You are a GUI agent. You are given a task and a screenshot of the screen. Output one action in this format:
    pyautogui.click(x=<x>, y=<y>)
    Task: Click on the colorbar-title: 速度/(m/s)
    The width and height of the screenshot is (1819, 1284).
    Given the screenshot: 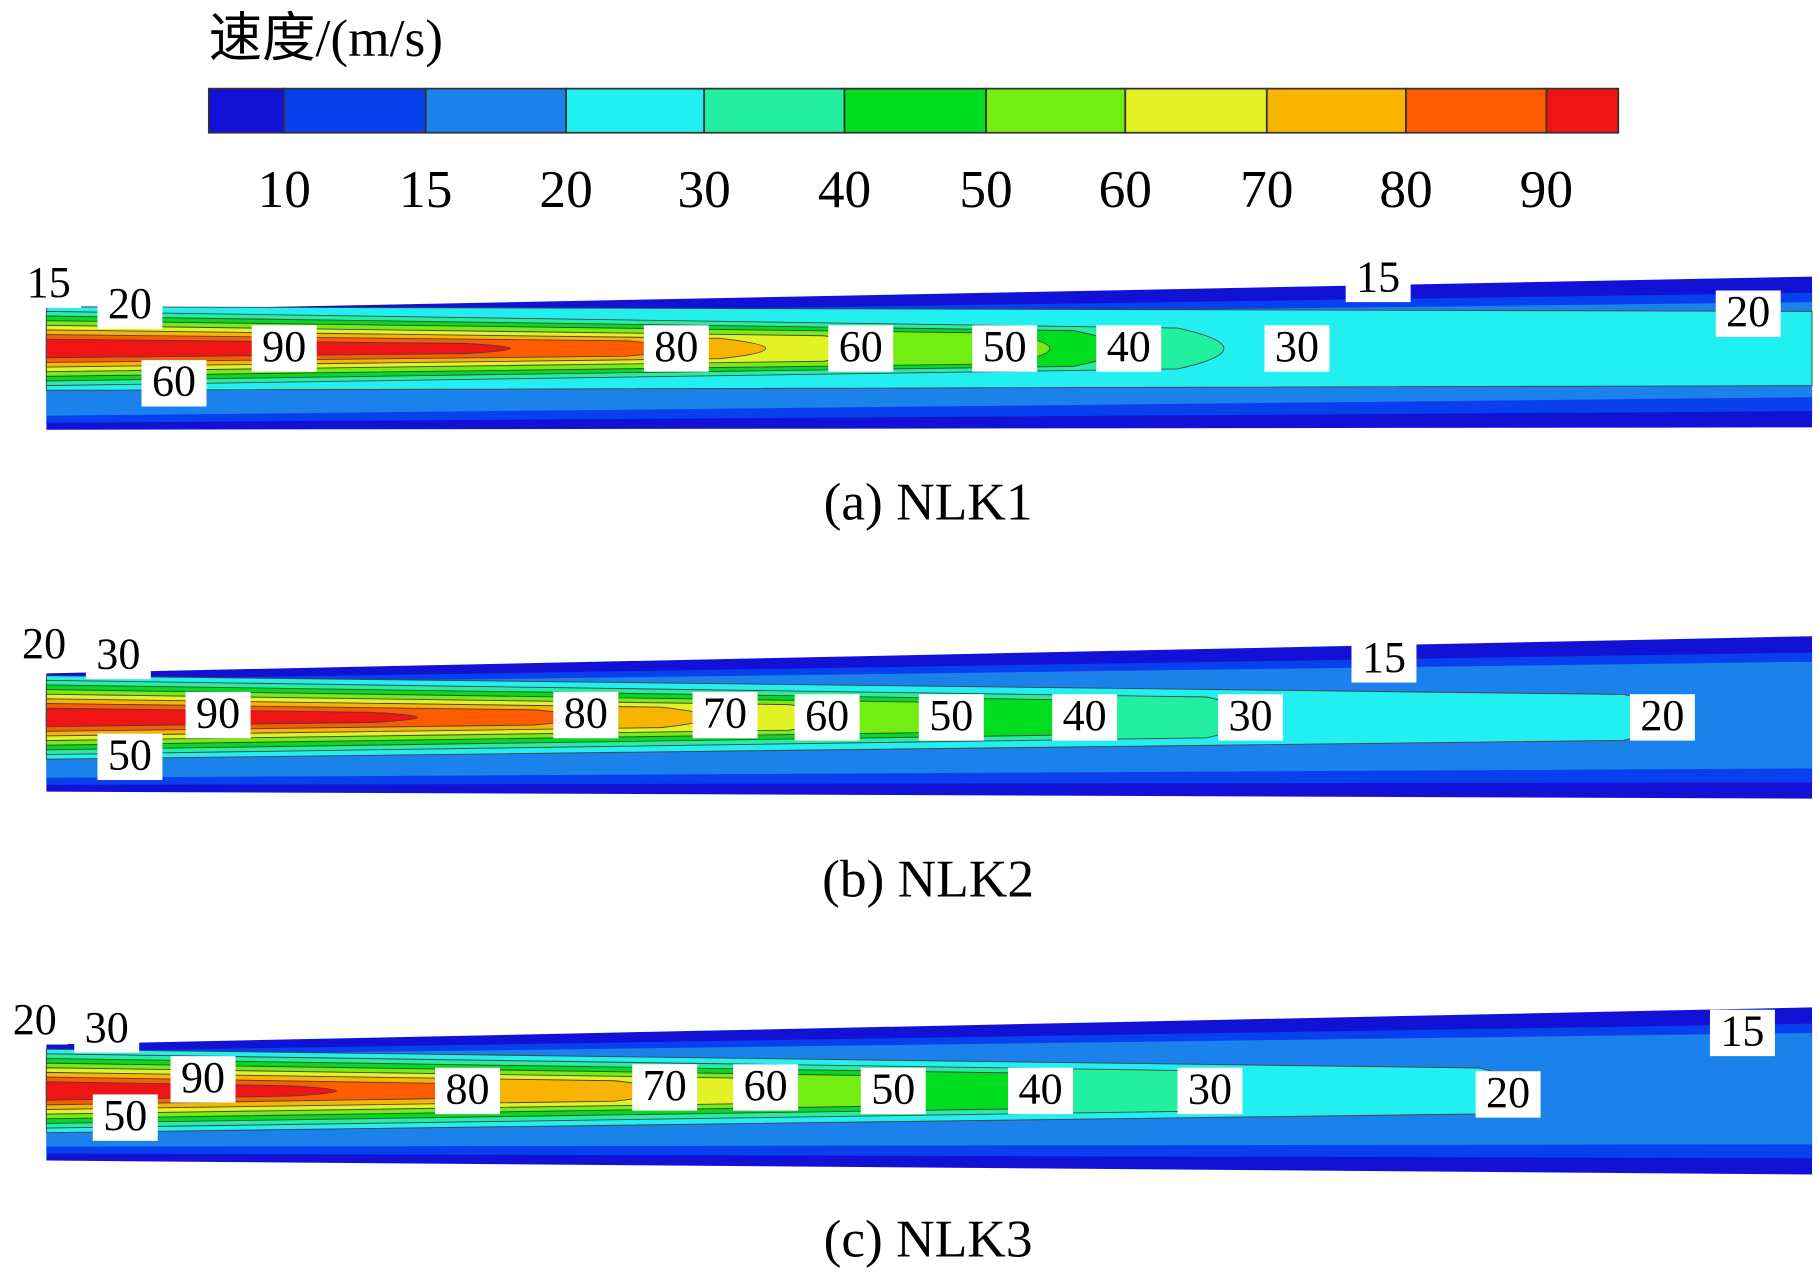 What is the action you would take?
    pyautogui.click(x=326, y=38)
    